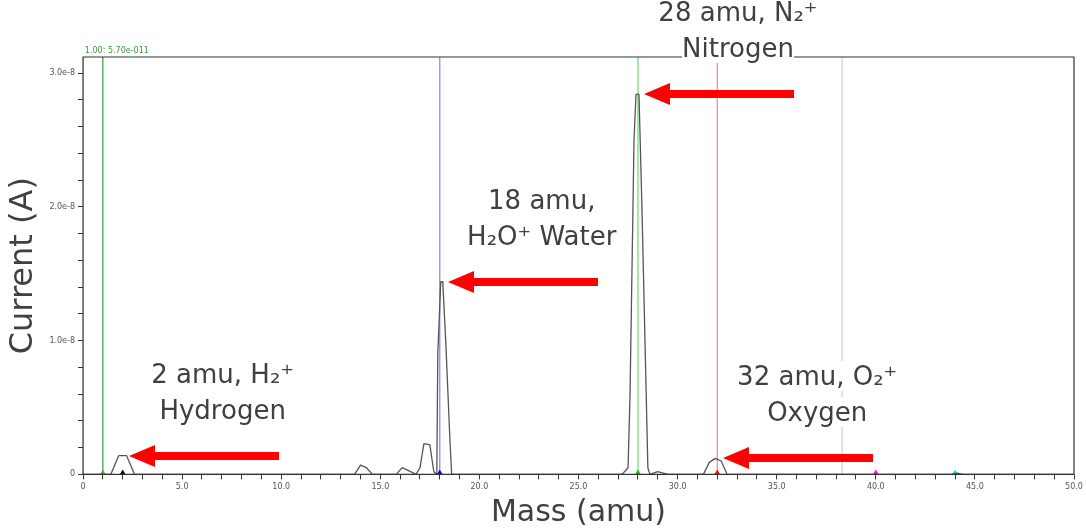  I want to click on x-tick-label: 10.0, so click(281, 487).